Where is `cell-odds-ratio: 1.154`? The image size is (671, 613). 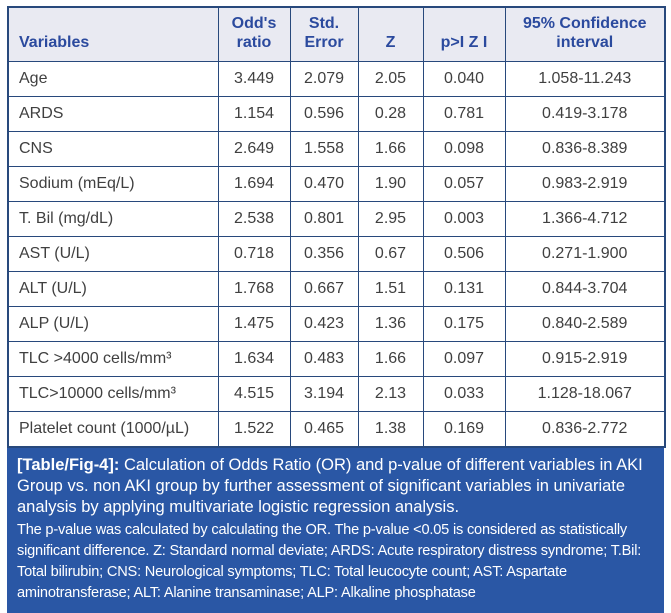
cell-odds-ratio: 1.154 is located at coordinates (254, 114).